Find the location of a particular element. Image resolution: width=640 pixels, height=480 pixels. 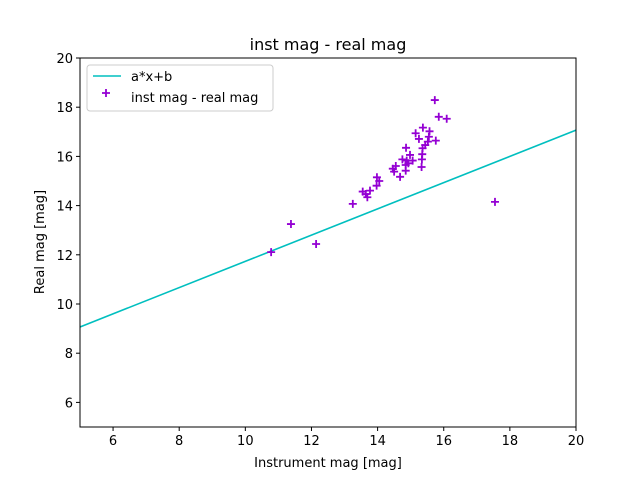

x-tick-label: 20 is located at coordinates (576, 441).